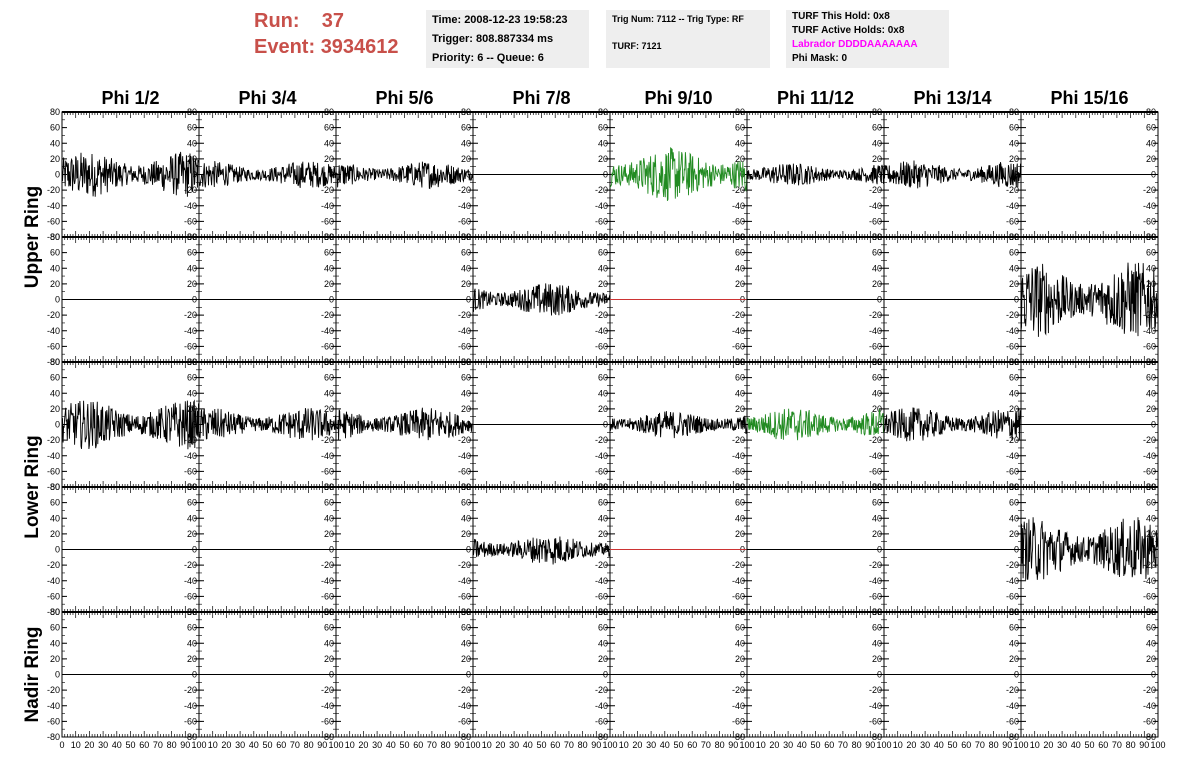 The width and height of the screenshot is (1196, 772). I want to click on labrador-text: Labrador DDDDAAAAAAA, so click(855, 44).